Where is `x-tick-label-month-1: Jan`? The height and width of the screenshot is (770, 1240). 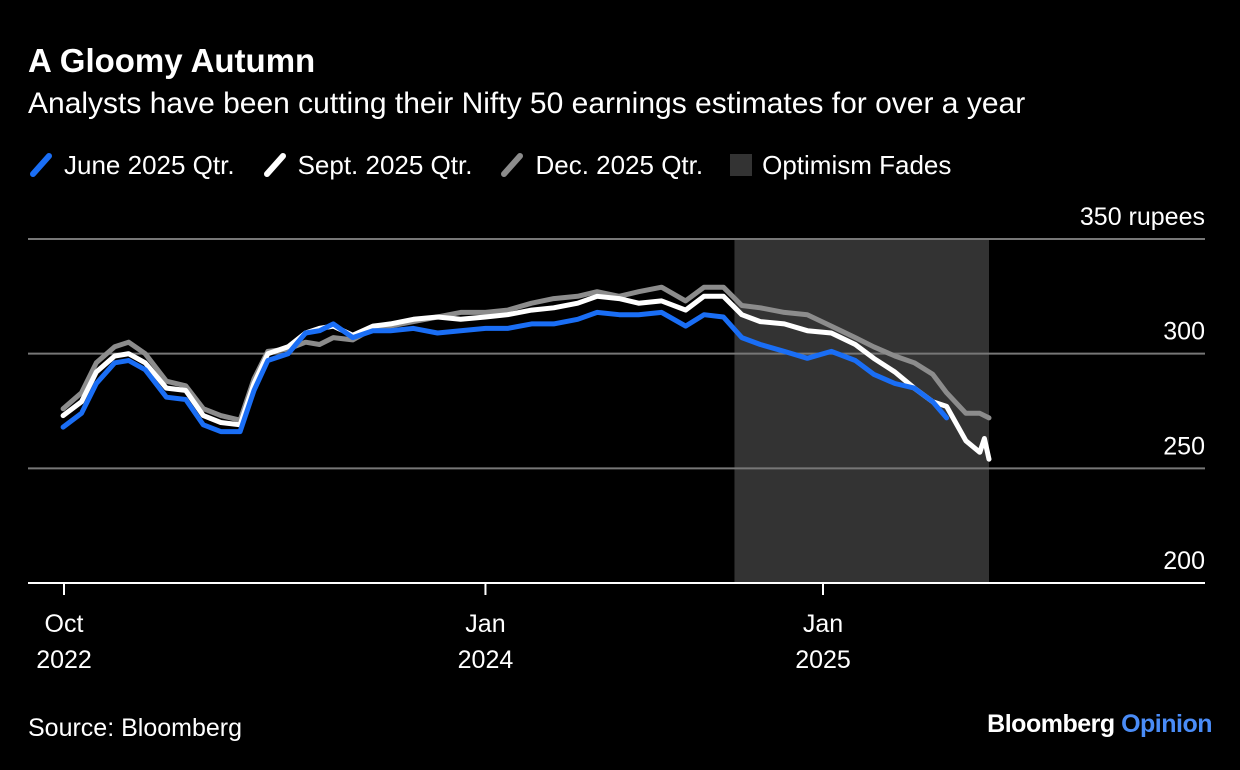 x-tick-label-month-1: Jan is located at coordinates (485, 624).